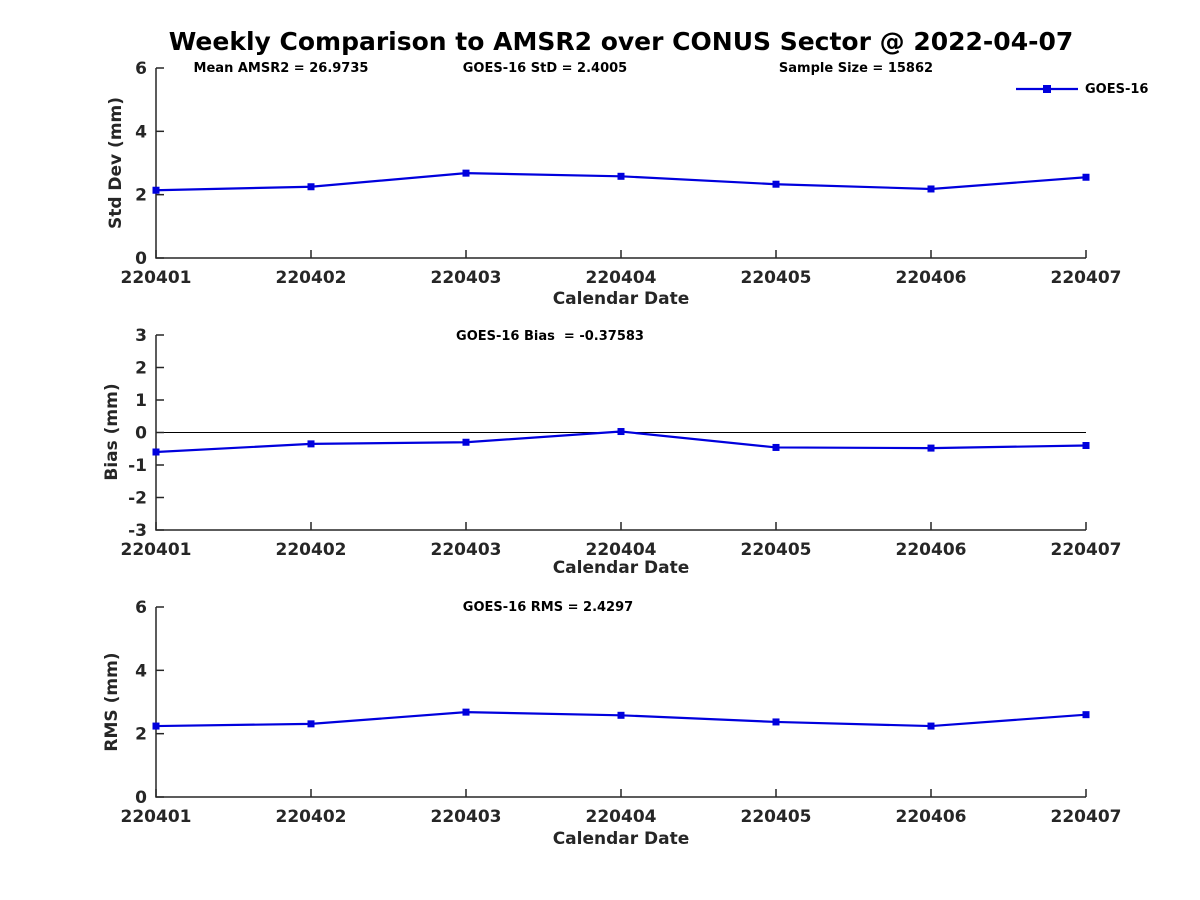 The height and width of the screenshot is (900, 1200). Describe the element at coordinates (1082, 89) in the screenshot. I see `legend: GOES-16` at that location.